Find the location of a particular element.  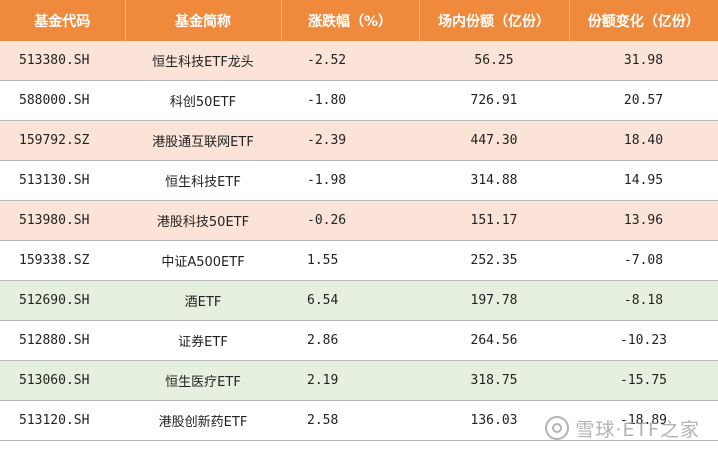

cell-fund-code: 512880.SH is located at coordinates (62, 340).